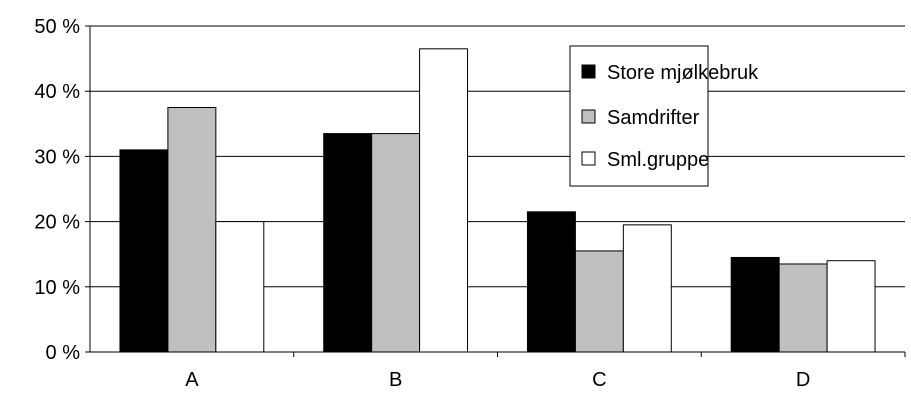  I want to click on y-tick-label: 30 %, so click(57, 157).